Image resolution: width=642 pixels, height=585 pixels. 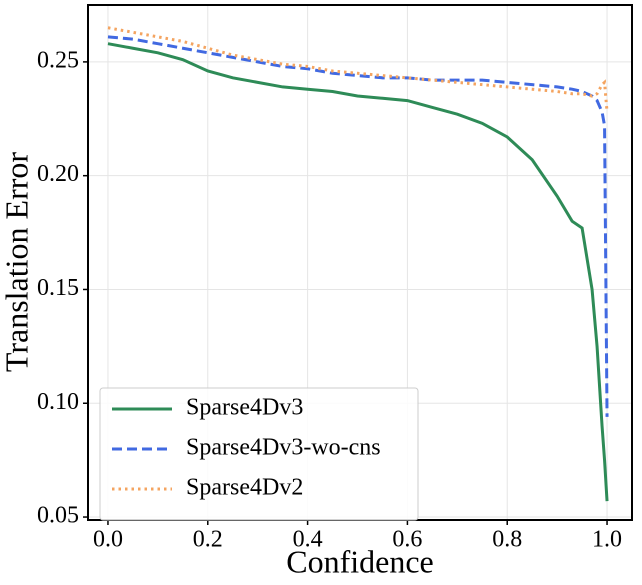 What do you see at coordinates (360, 561) in the screenshot?
I see `x-axis-label: Confidence` at bounding box center [360, 561].